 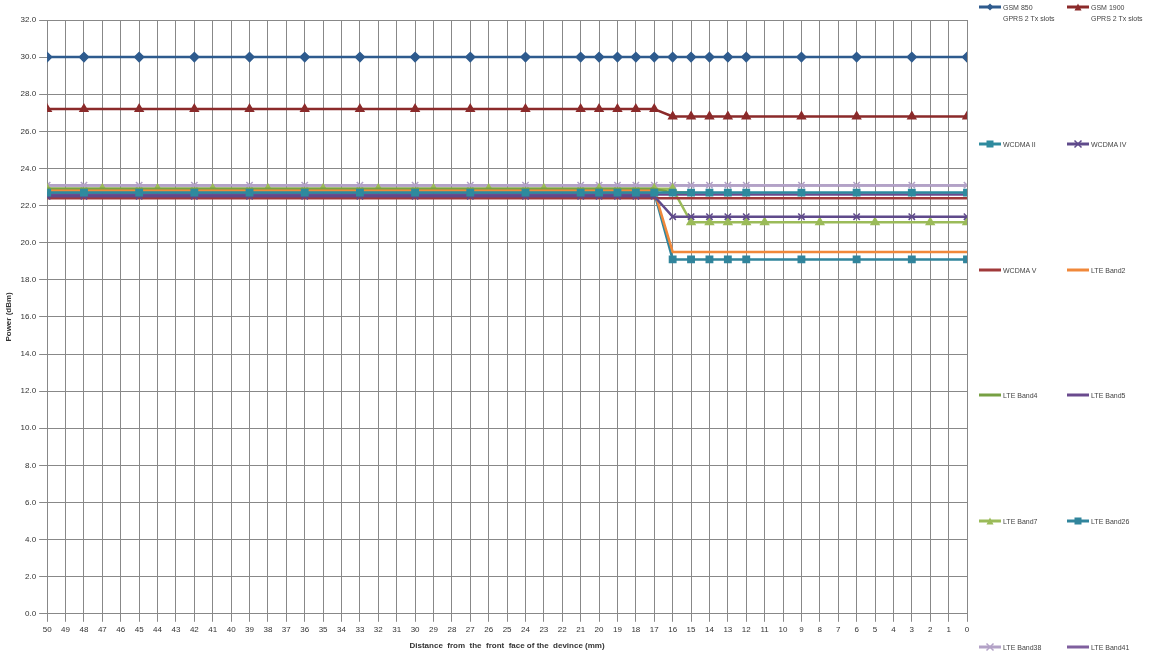 I want to click on y-tick-label: 20.0, so click(x=28, y=242).